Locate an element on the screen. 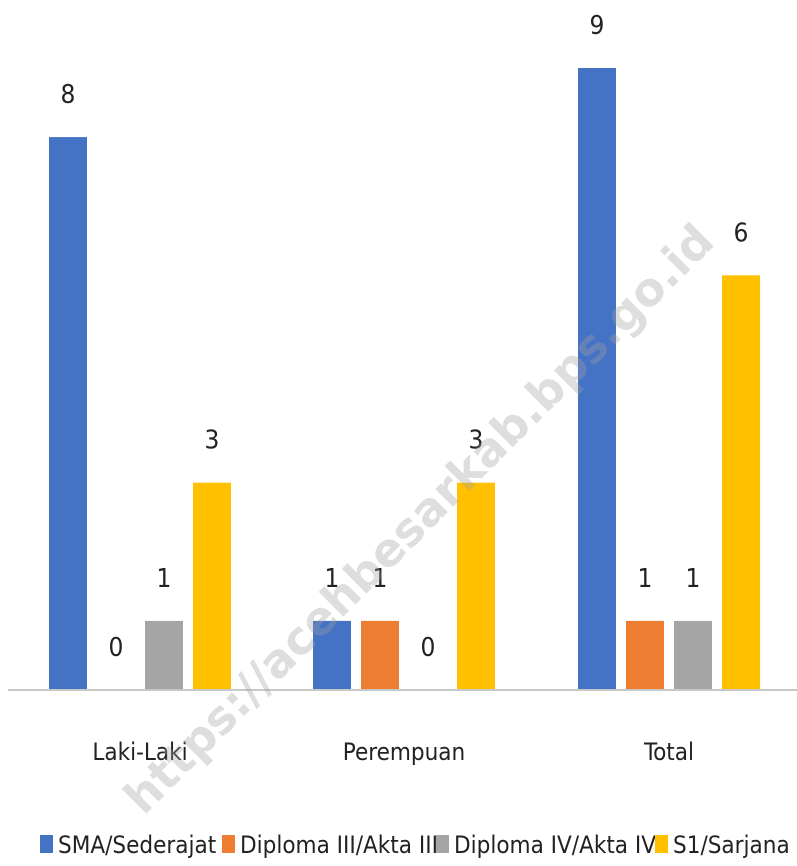 This screenshot has width=797, height=866. value-label-total-sma-sederajat: 9 is located at coordinates (597, 26).